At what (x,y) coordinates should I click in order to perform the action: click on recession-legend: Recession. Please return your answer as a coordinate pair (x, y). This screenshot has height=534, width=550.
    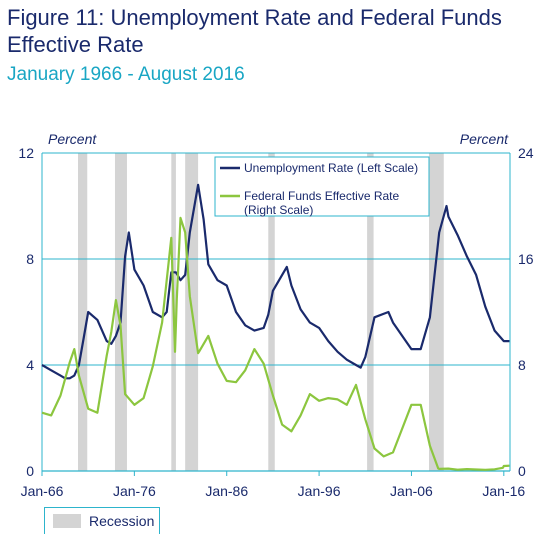
    Looking at the image, I should click on (102, 520).